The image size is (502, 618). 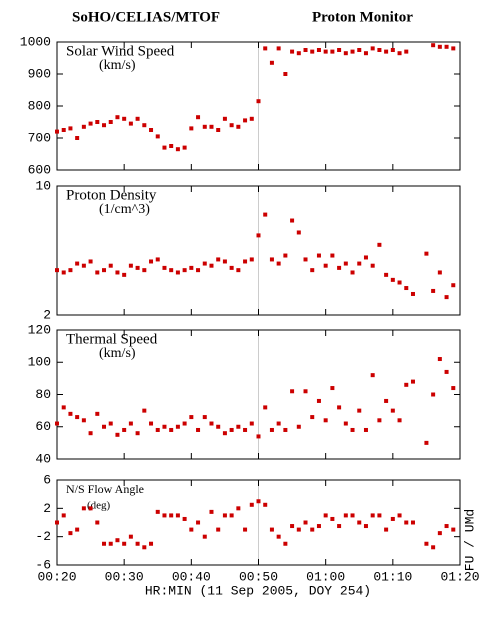 I want to click on y-tick-label: 1000, so click(x=35, y=41).